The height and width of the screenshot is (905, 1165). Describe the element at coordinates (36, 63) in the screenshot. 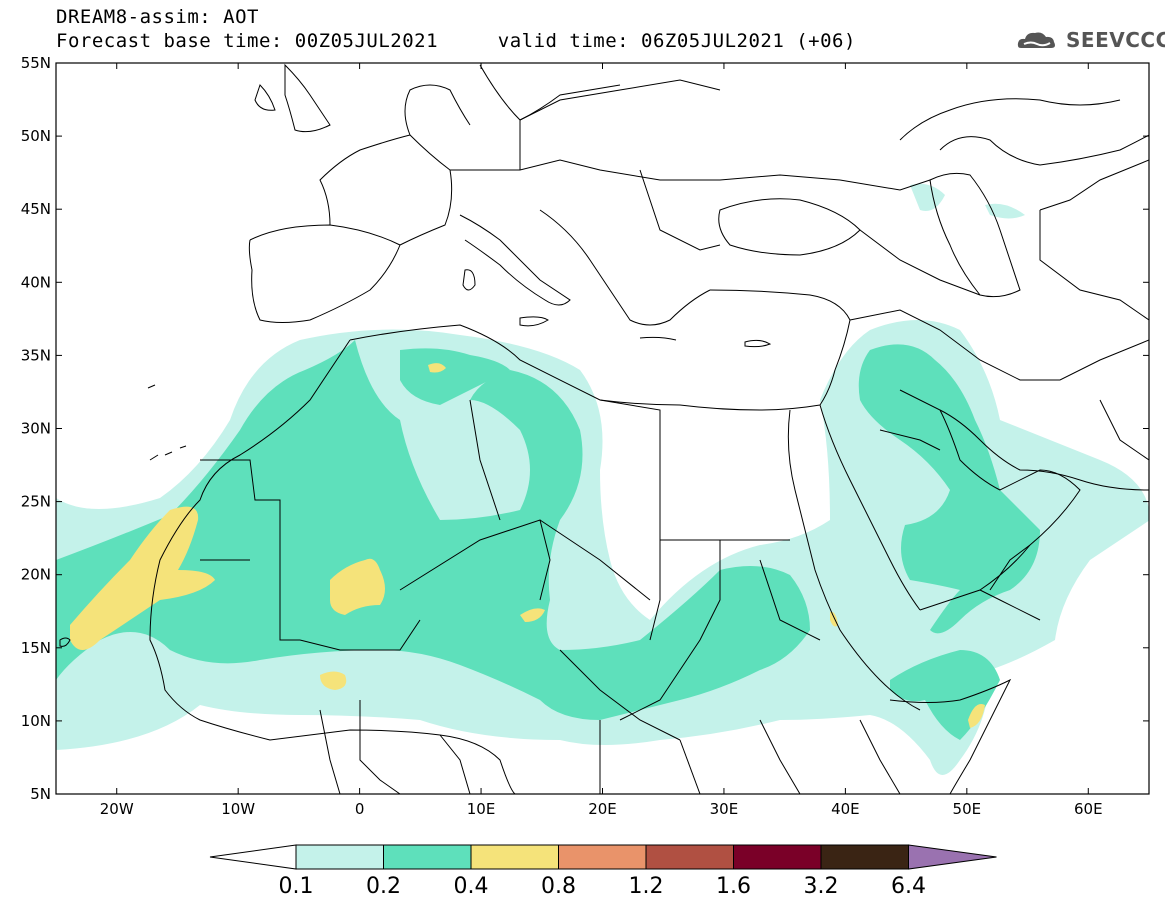

I see `lat-tick-label: 55N` at that location.